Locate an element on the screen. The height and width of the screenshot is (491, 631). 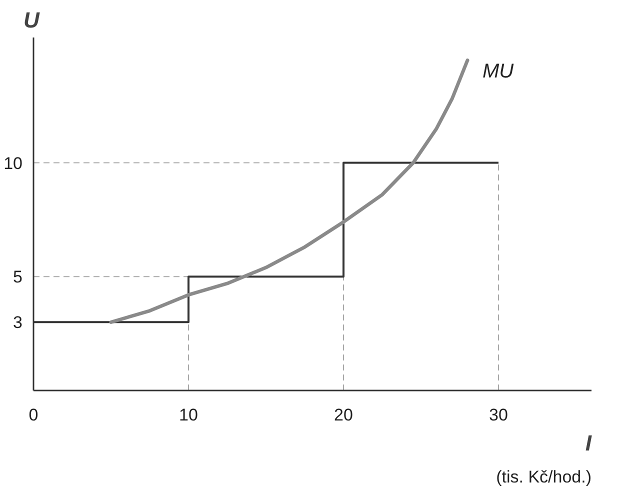
x-tick-label: 20 is located at coordinates (343, 415).